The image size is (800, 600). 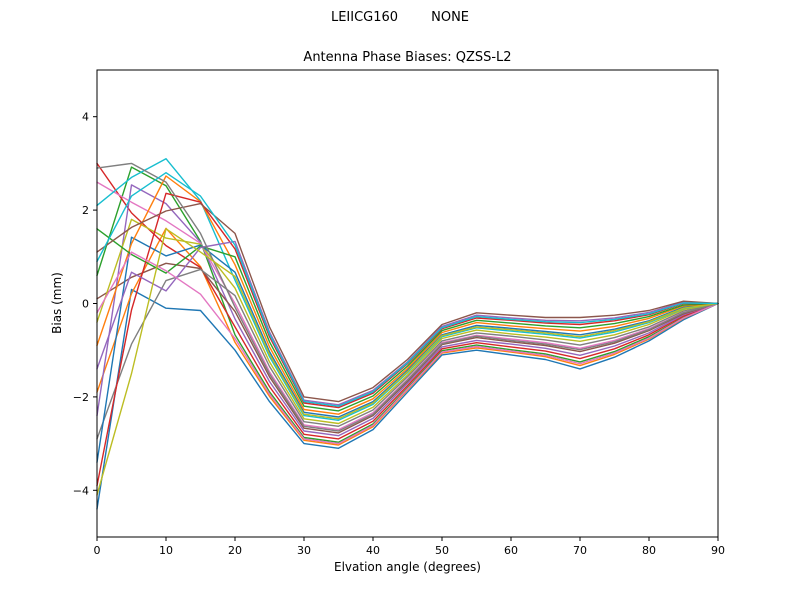 I want to click on y-axis-label-text: Bias (mm), so click(x=57, y=303).